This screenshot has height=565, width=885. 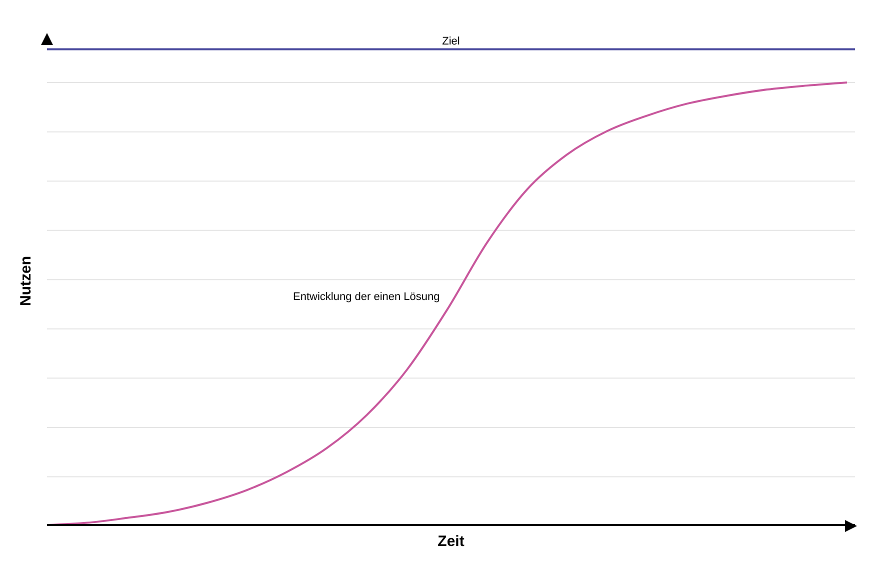 I want to click on x-axis-title: Zeit, so click(x=451, y=541).